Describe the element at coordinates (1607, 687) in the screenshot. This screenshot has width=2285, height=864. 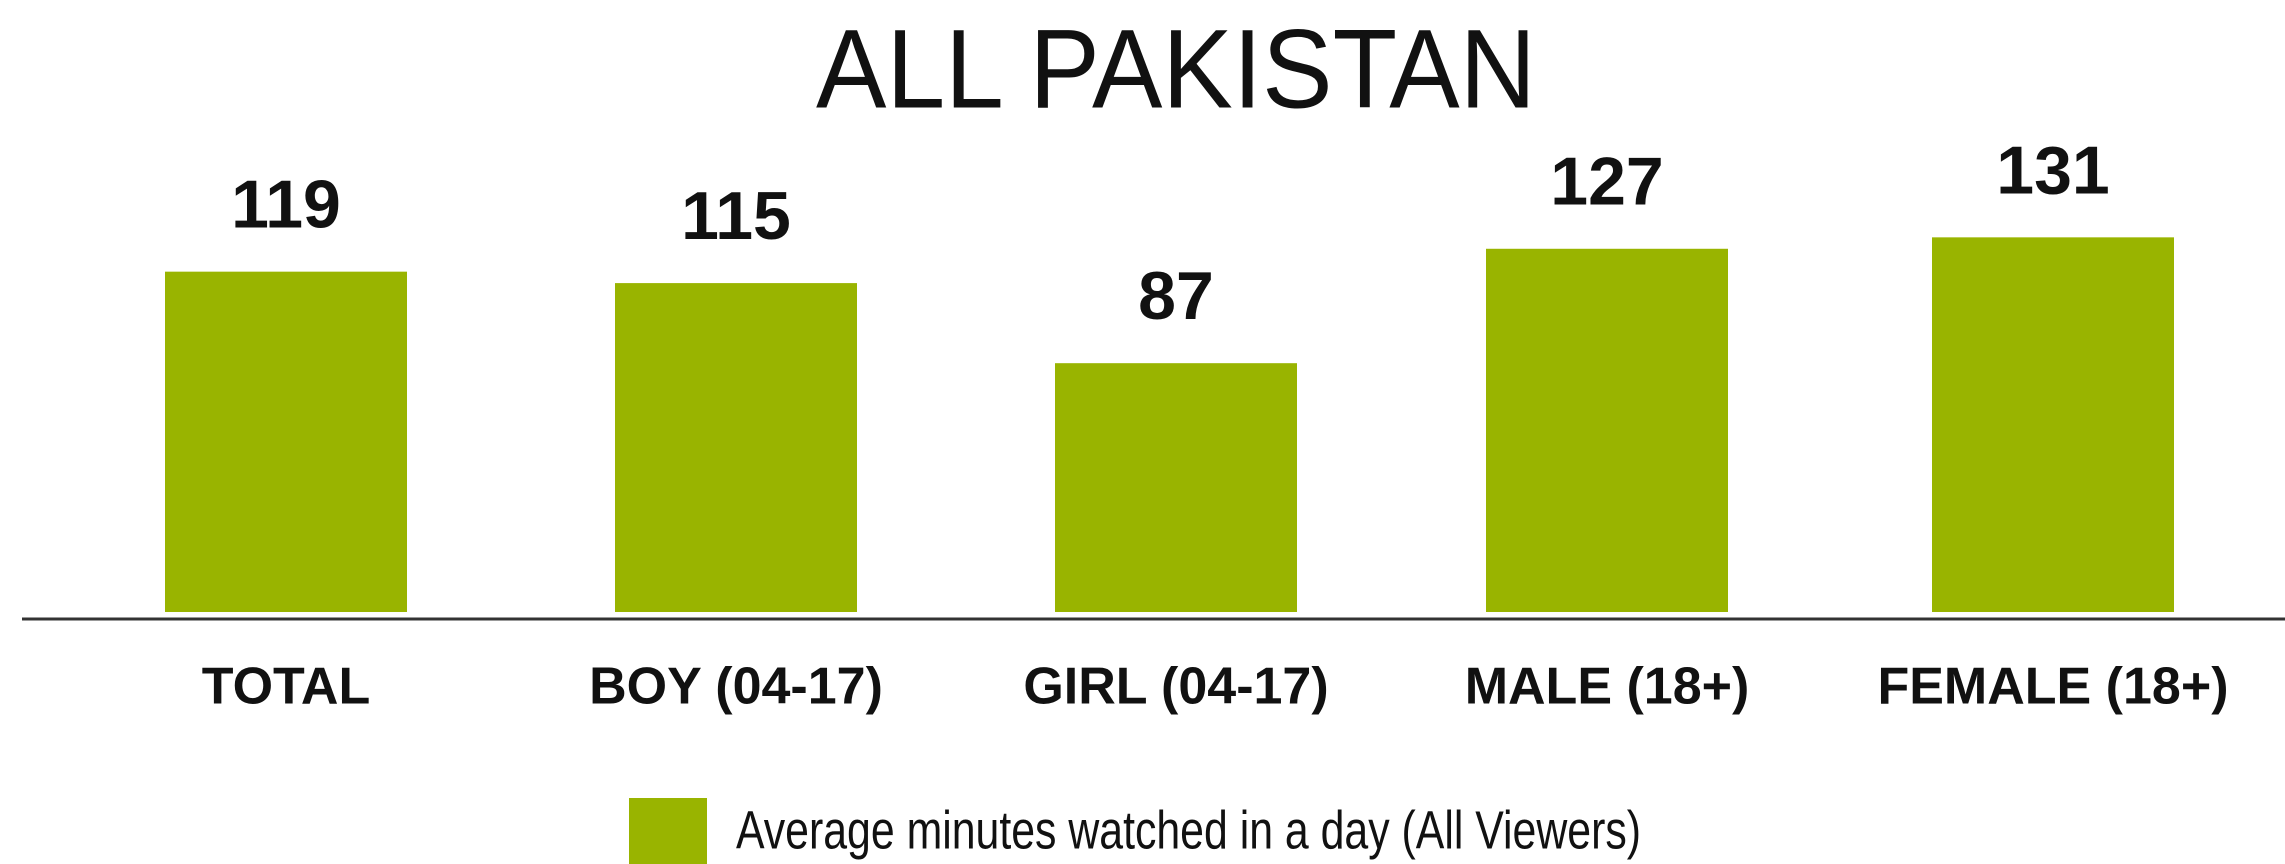
I see `x-tick-label: MALE (18+)` at that location.